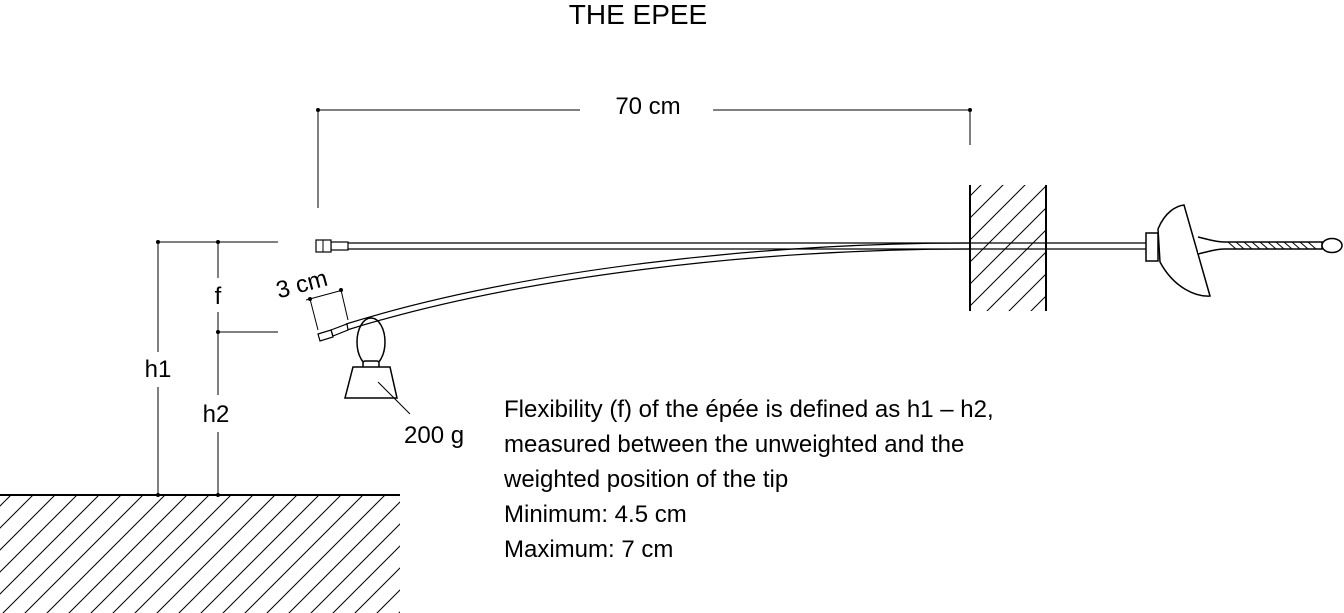 This screenshot has width=1344, height=613. I want to click on ground, so click(200, 553).